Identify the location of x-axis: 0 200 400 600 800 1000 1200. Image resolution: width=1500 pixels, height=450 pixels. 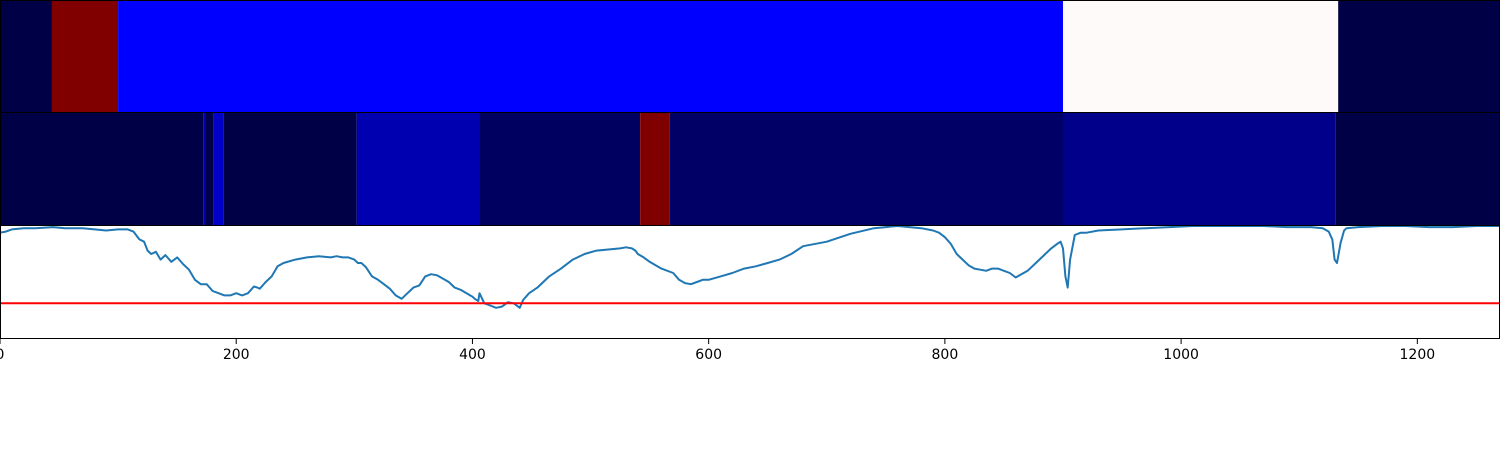
(717, 351).